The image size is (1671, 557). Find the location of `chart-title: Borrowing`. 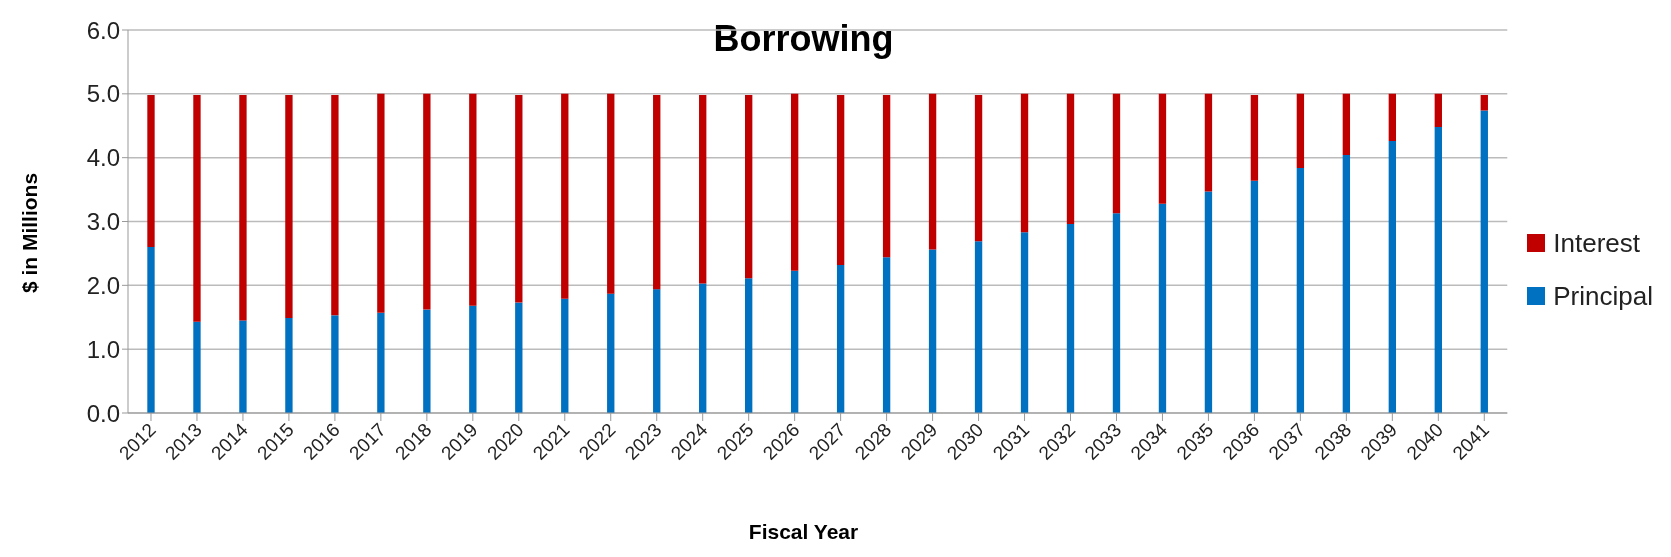

chart-title: Borrowing is located at coordinates (803, 39).